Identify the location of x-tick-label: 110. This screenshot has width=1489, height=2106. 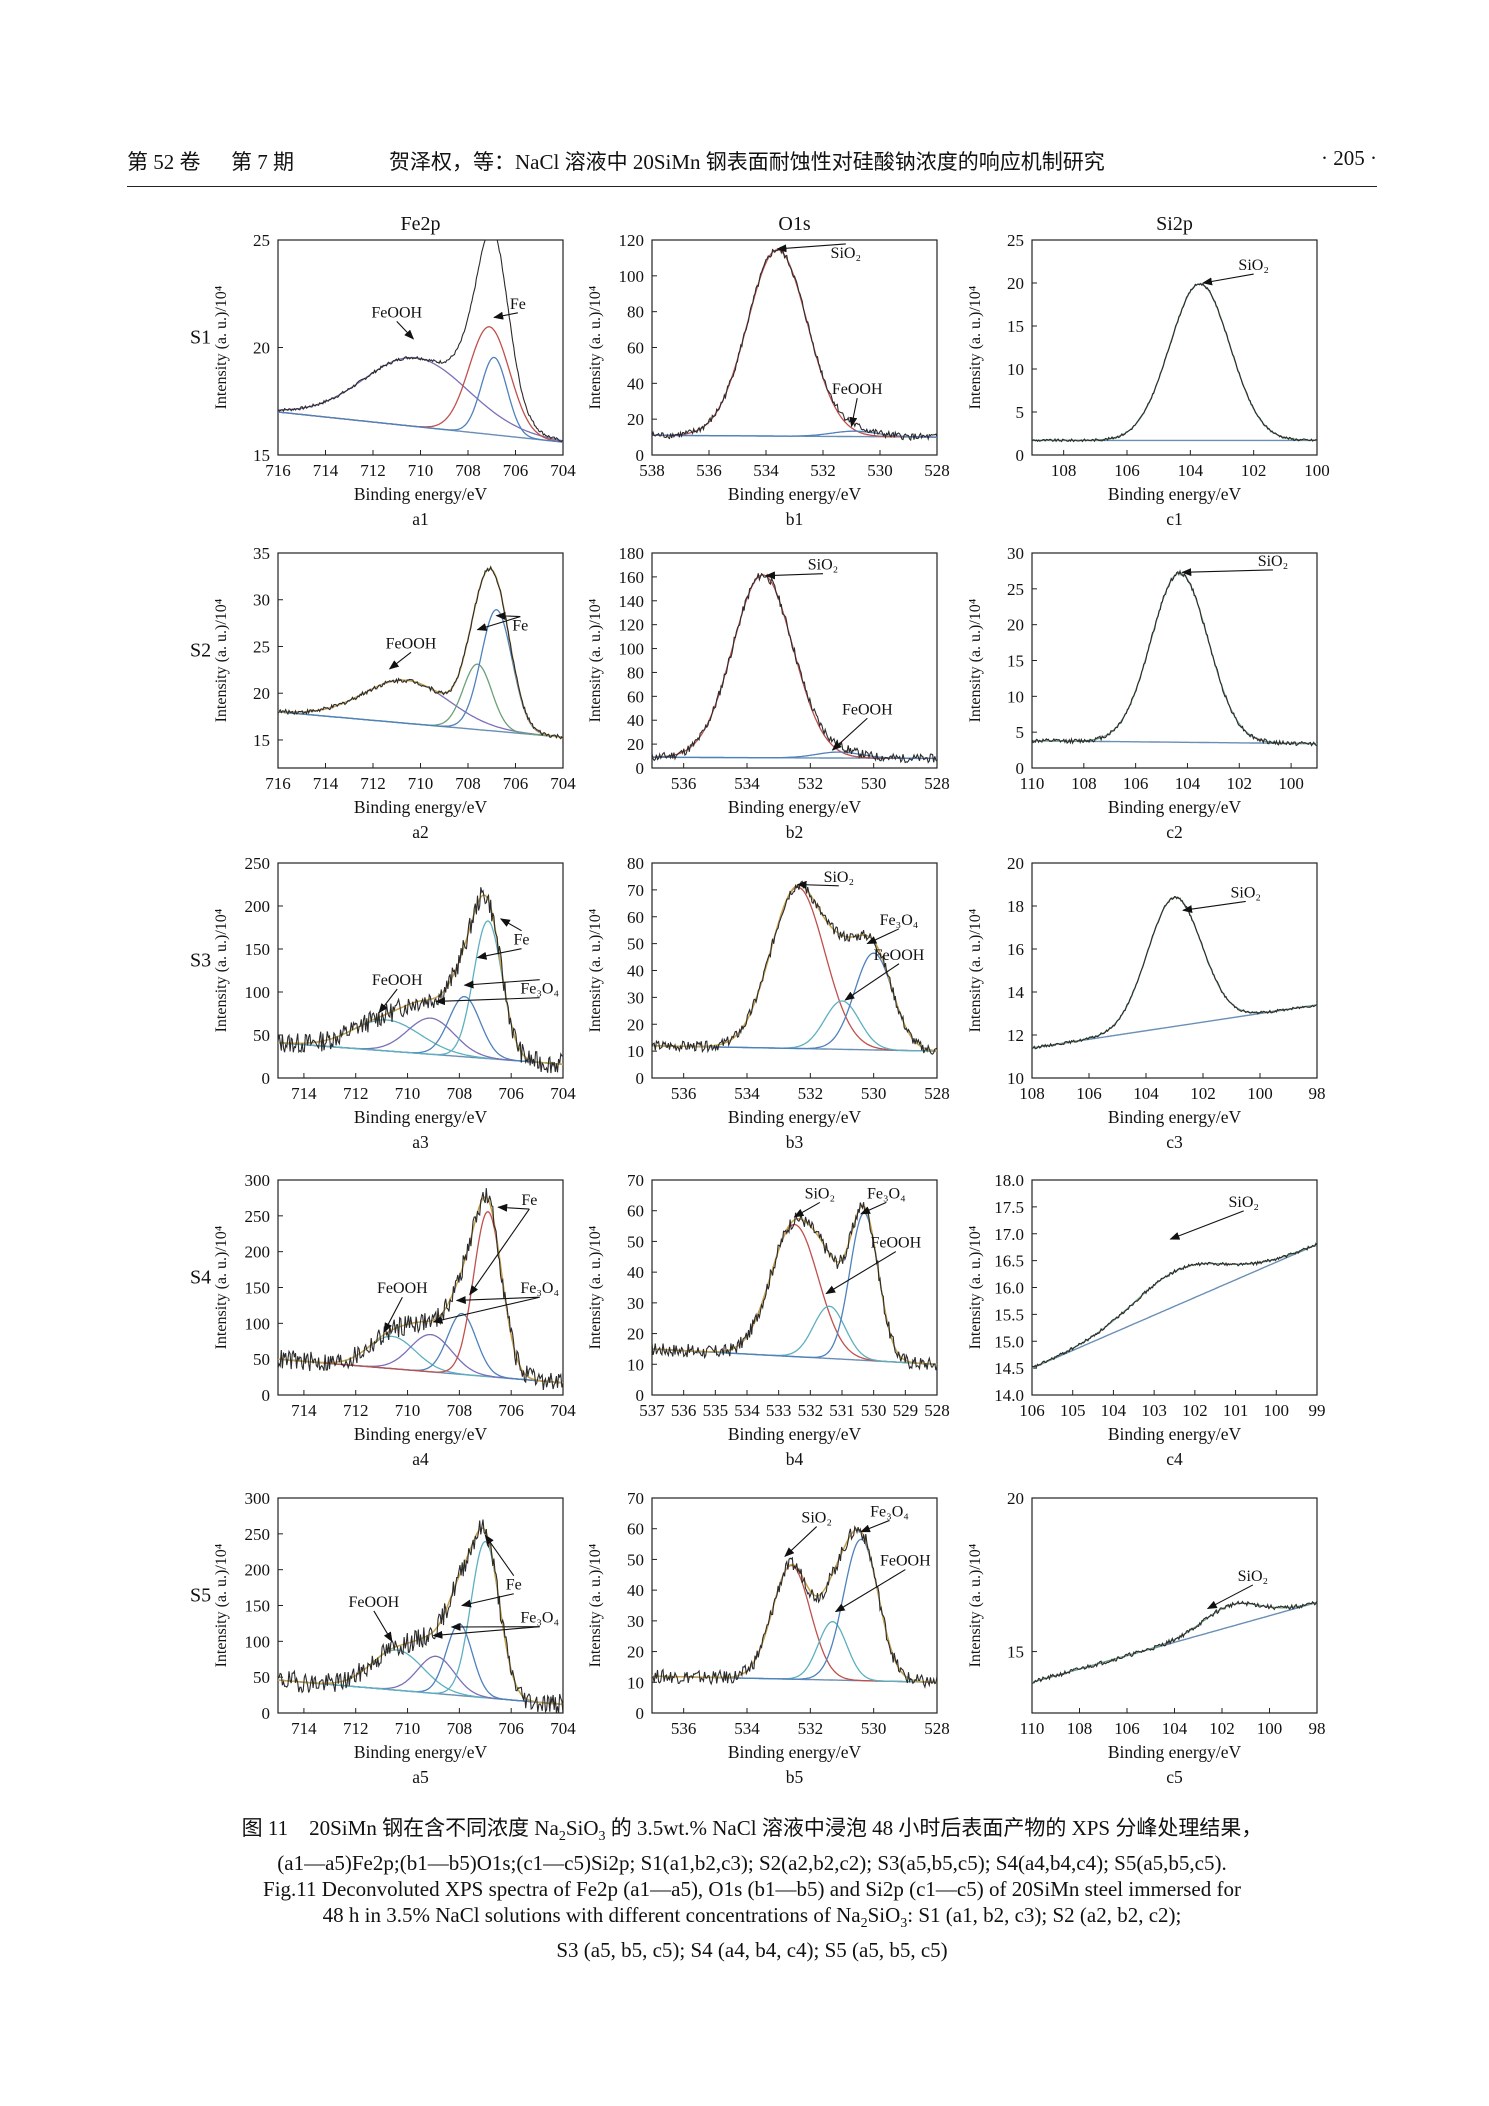
(1032, 1728).